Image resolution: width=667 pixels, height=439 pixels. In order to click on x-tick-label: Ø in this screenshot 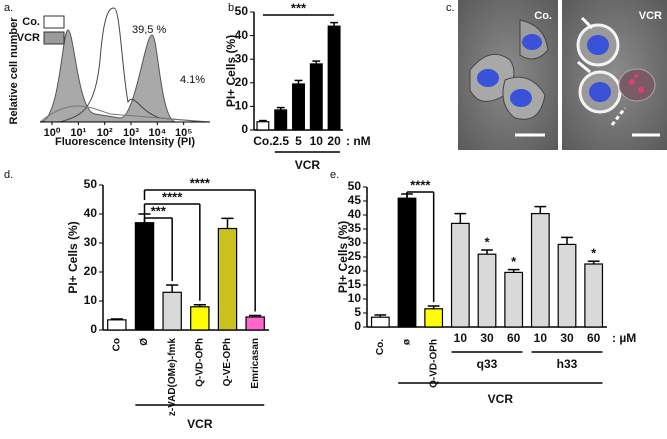, I will do `click(144, 342)`.